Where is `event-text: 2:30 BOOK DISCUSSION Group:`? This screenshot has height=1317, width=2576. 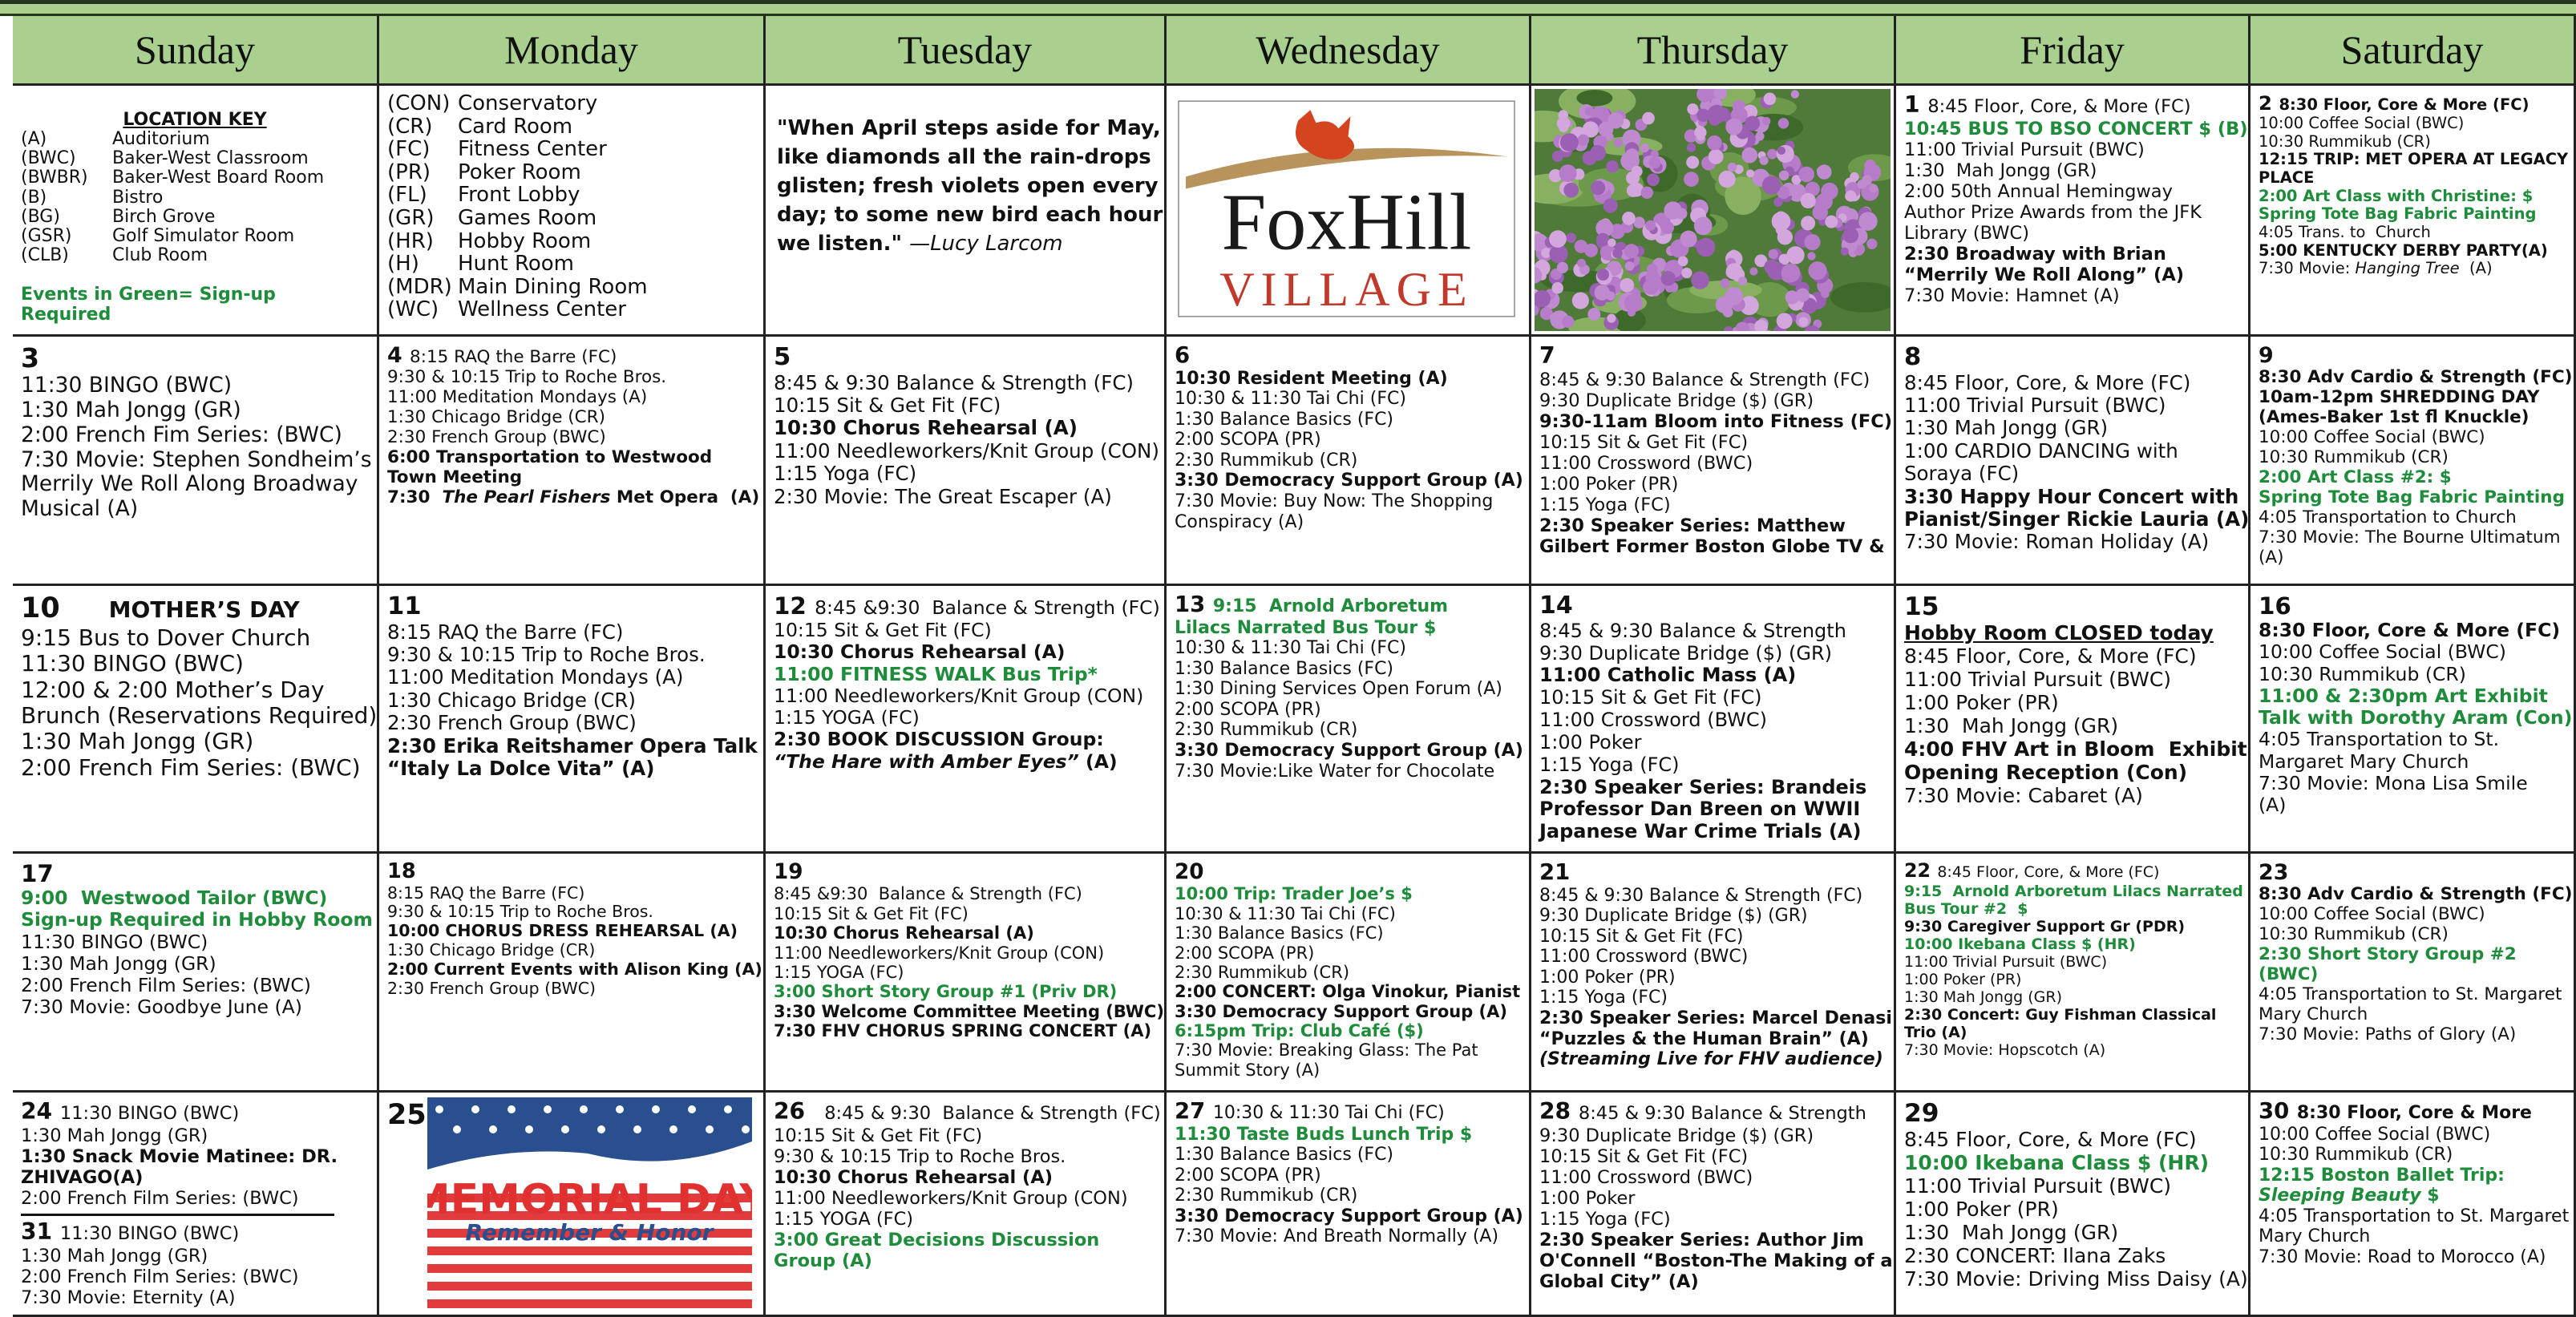
event-text: 2:30 BOOK DISCUSSION Group: is located at coordinates (939, 739).